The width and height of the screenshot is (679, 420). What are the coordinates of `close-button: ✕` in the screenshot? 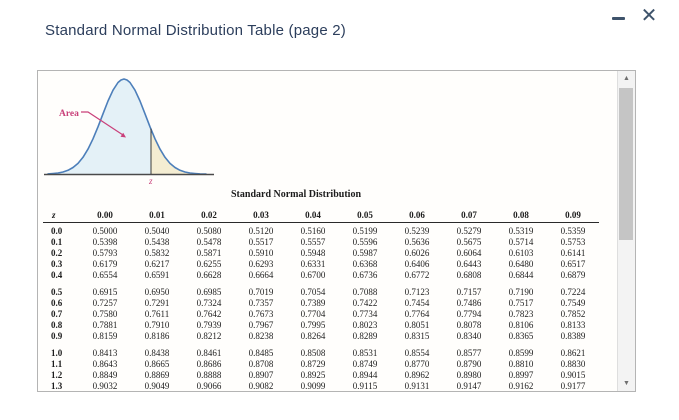 It's located at (649, 16).